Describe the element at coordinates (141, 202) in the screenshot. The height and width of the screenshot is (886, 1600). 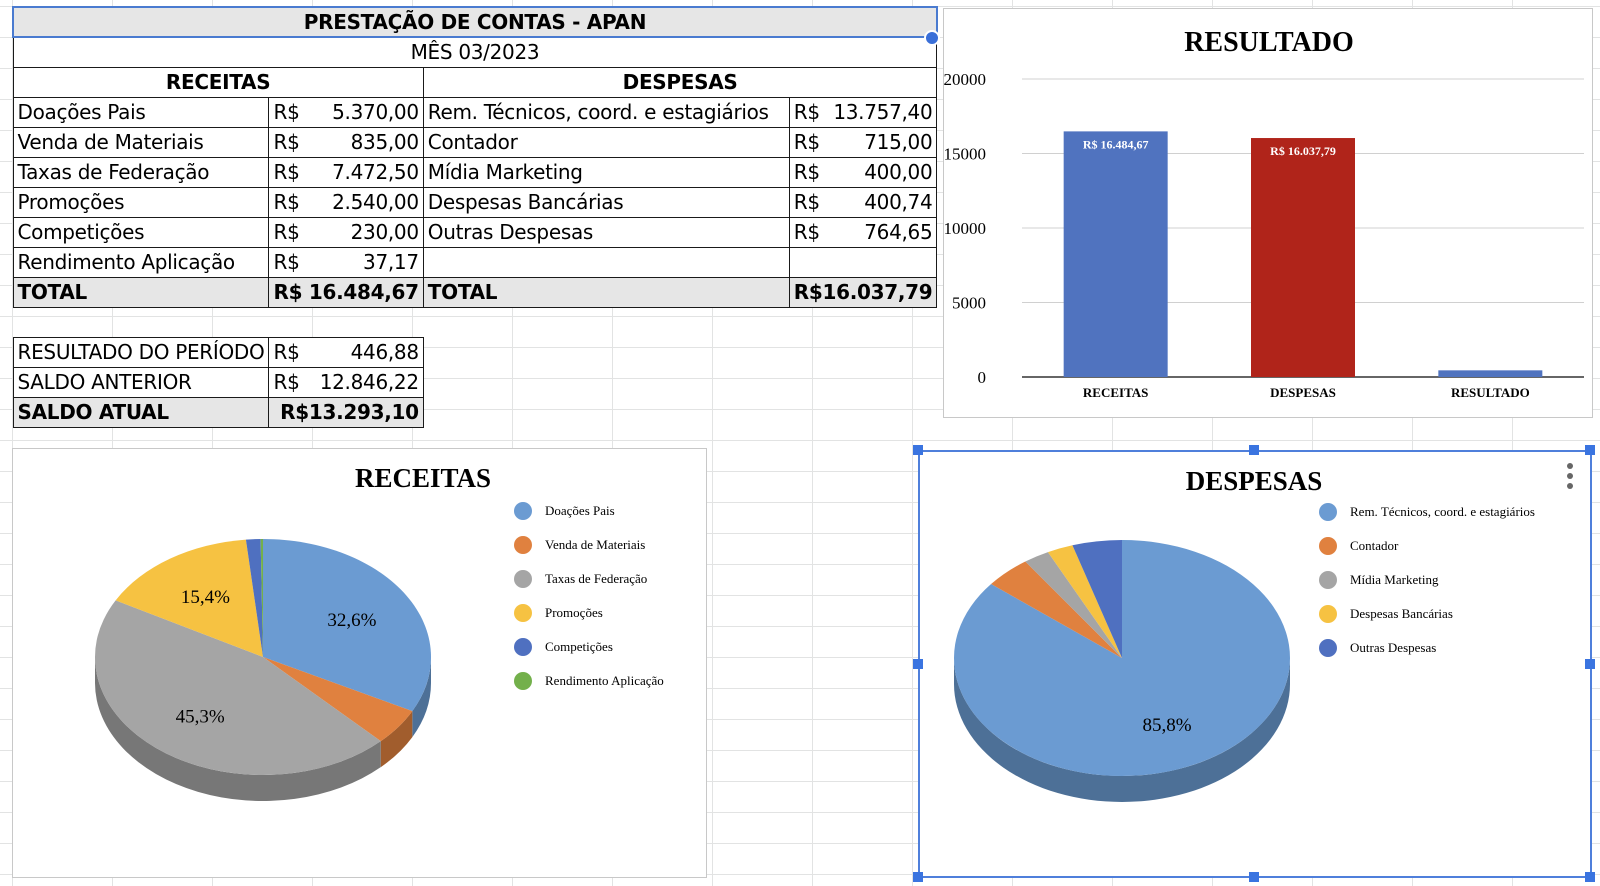
I see `receita-label: Promoções` at that location.